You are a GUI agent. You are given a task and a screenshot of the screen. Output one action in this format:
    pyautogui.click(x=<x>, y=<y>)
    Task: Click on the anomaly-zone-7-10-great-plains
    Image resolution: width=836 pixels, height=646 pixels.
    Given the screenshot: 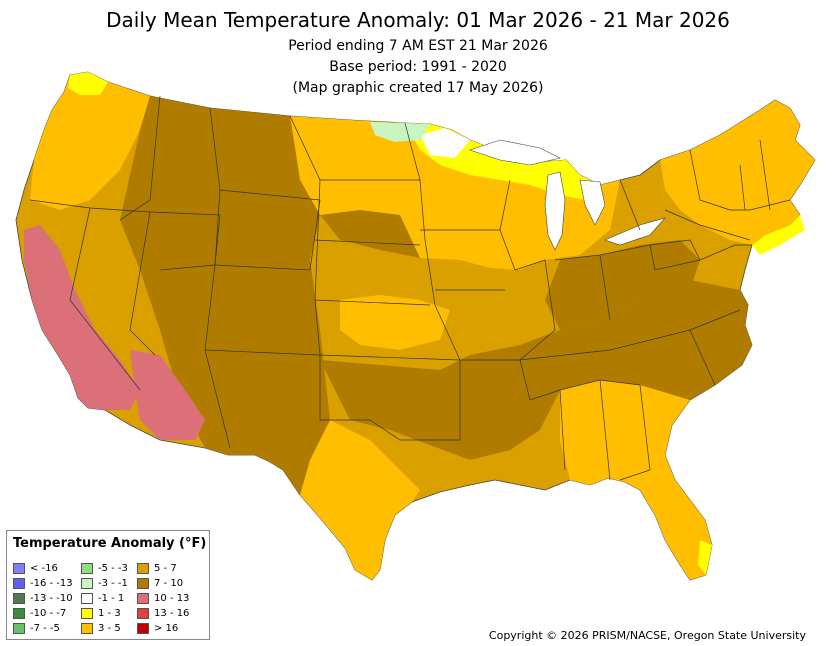 What is the action you would take?
    pyautogui.click(x=370, y=234)
    